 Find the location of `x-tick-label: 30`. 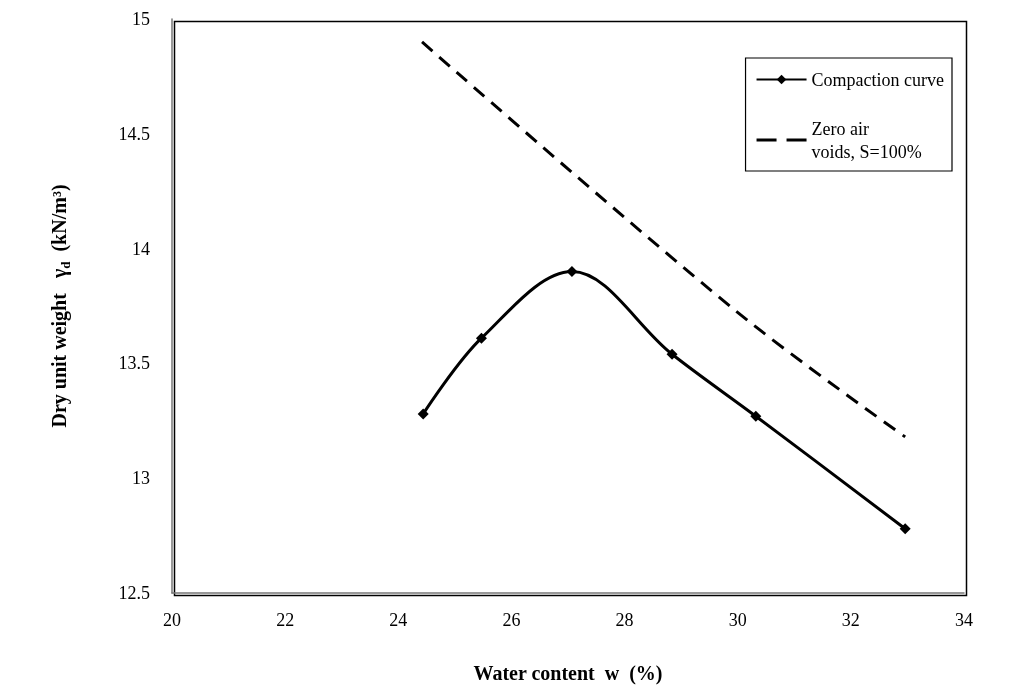

x-tick-label: 30 is located at coordinates (737, 620).